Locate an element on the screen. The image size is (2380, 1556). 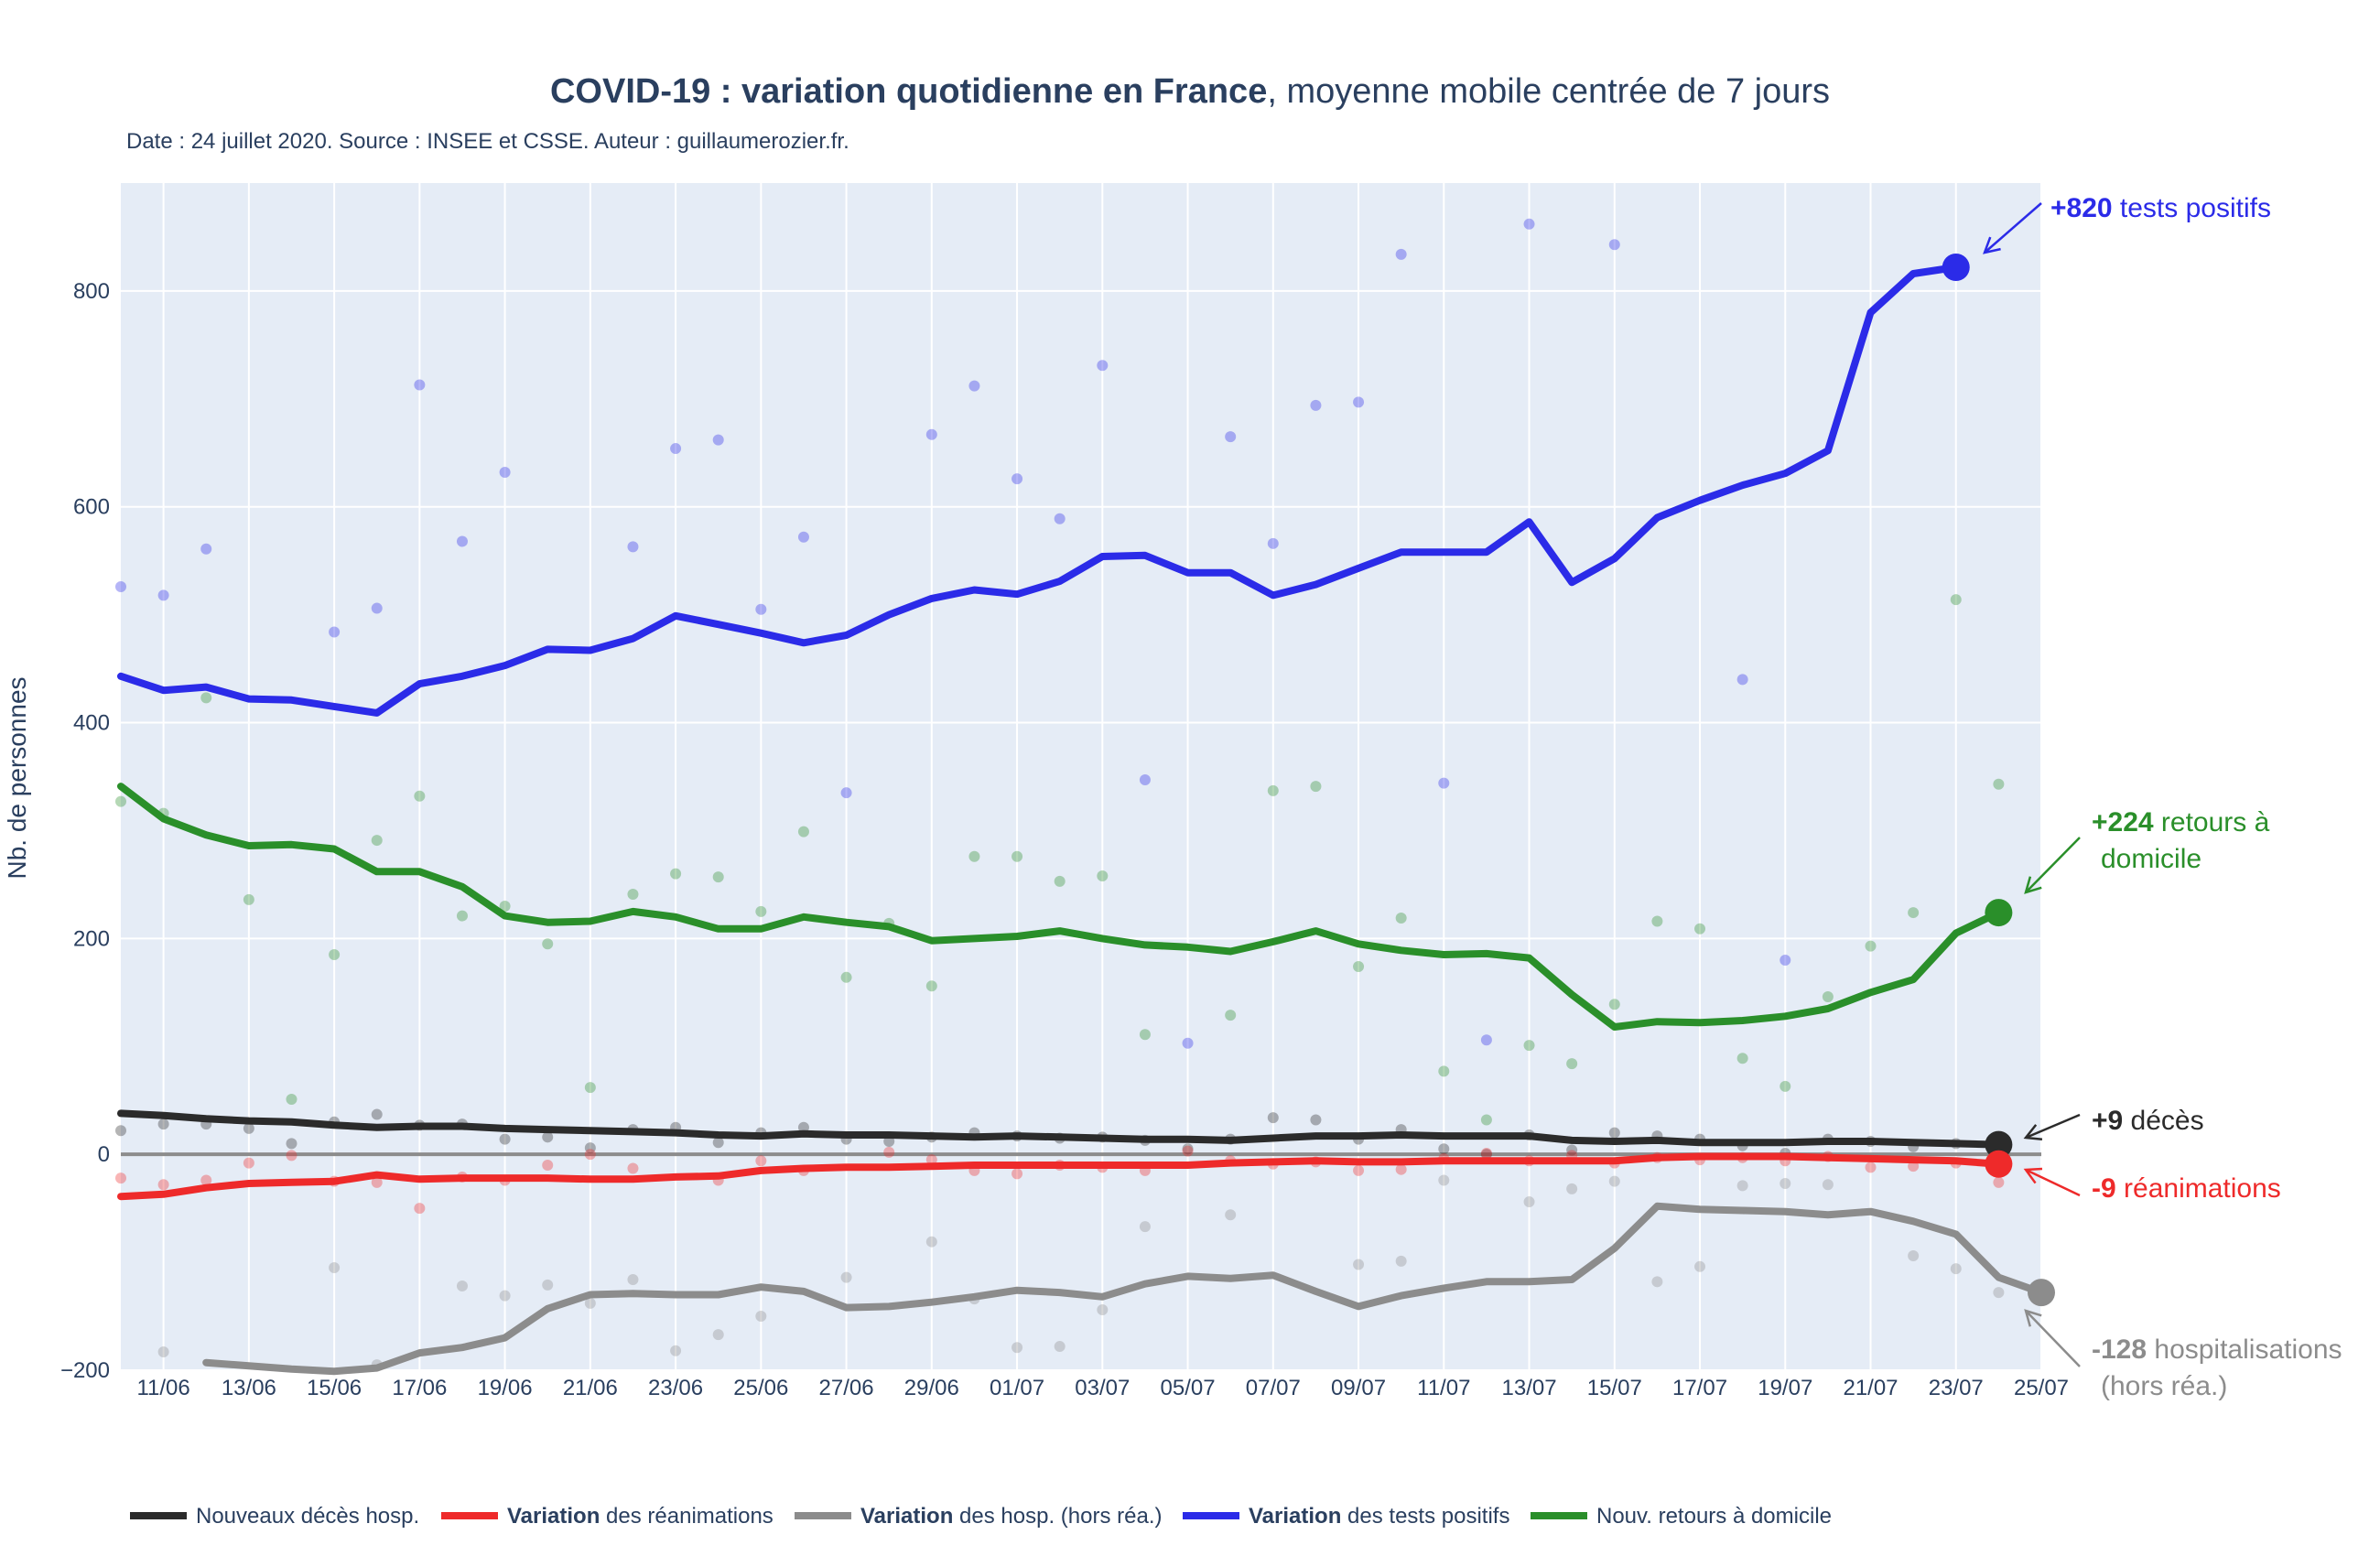
hosp-legend-label-text: des hosp. (hors réa.) is located at coordinates (1057, 1516).